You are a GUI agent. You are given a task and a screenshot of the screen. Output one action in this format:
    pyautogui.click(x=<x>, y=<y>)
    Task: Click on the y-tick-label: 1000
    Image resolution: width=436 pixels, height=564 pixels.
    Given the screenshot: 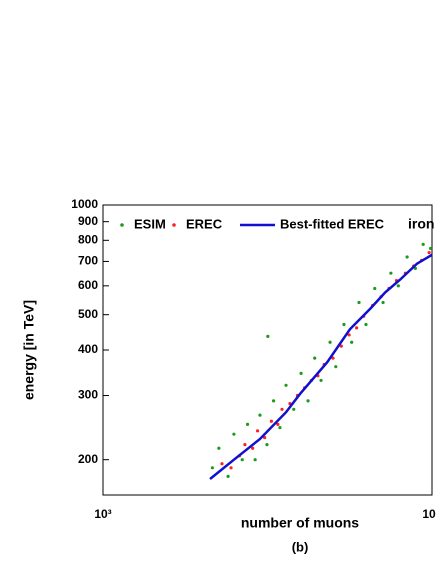 What is the action you would take?
    pyautogui.click(x=84, y=204)
    